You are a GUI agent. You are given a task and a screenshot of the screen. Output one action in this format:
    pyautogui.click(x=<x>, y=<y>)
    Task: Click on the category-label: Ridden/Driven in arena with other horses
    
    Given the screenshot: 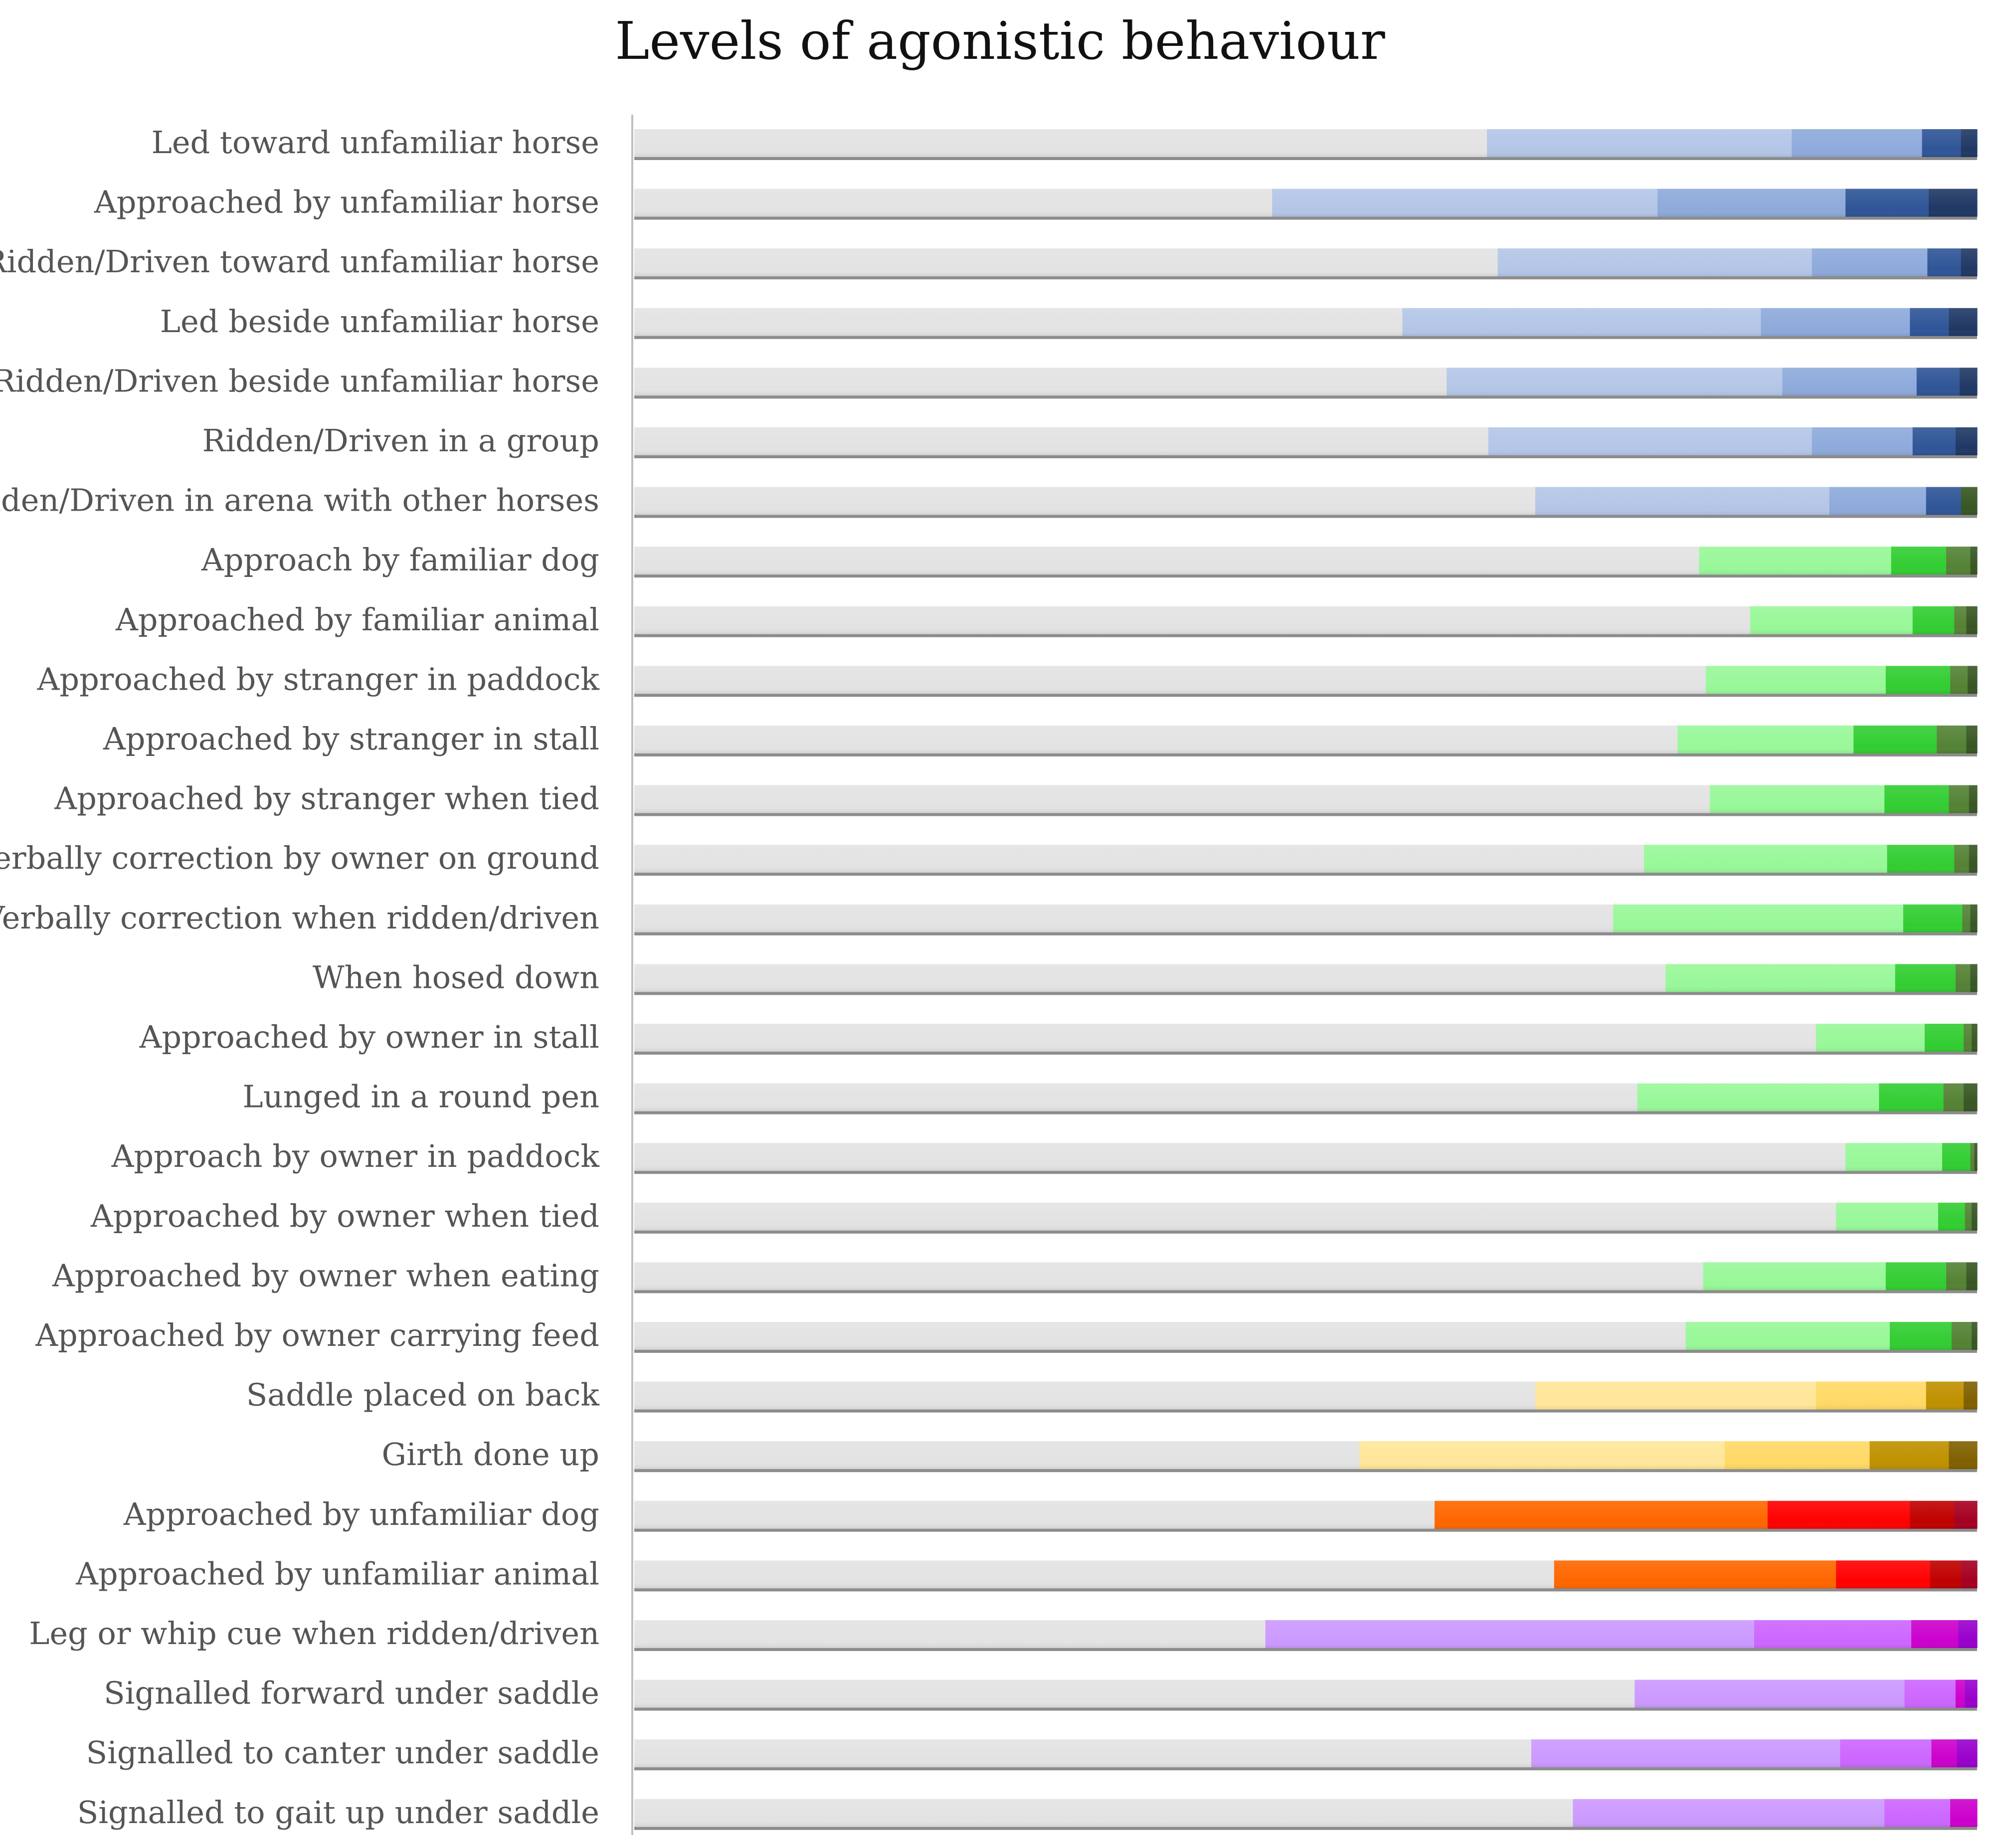 What is the action you would take?
    pyautogui.click(x=299, y=500)
    